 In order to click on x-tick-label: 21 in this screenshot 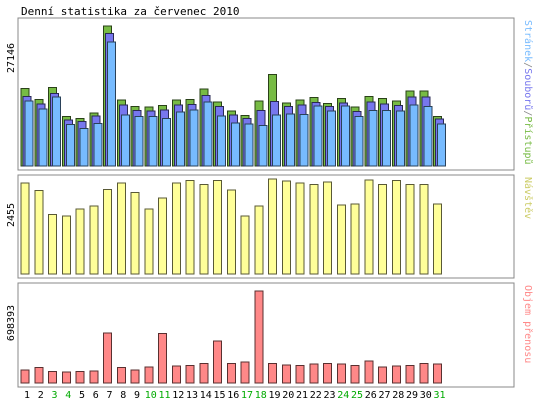, I will do `click(302, 395)`.